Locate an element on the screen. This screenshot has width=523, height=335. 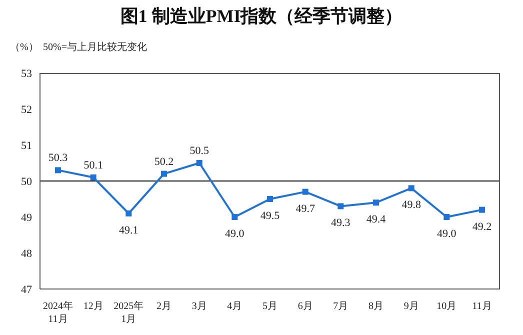
y-tick-label: 47 is located at coordinates (26, 290).